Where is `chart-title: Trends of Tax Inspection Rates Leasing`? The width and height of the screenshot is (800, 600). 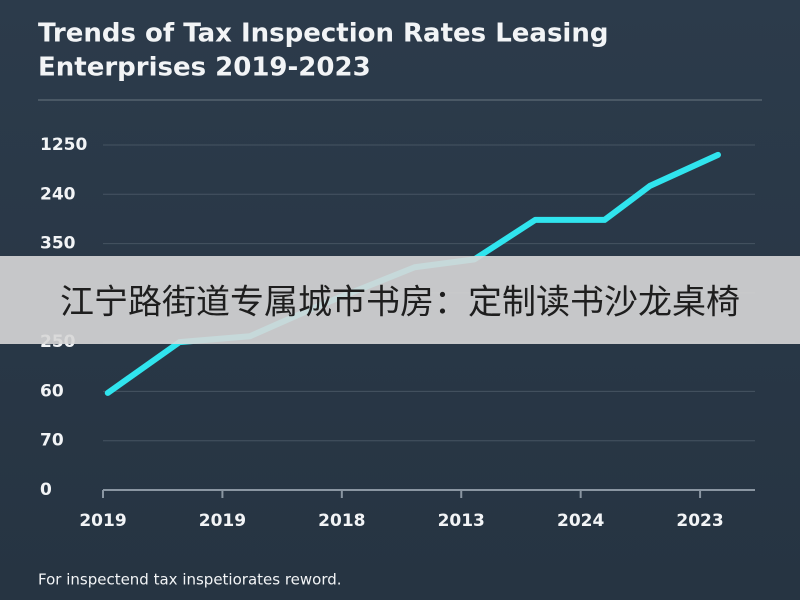
chart-title: Trends of Tax Inspection Rates Leasing is located at coordinates (323, 34).